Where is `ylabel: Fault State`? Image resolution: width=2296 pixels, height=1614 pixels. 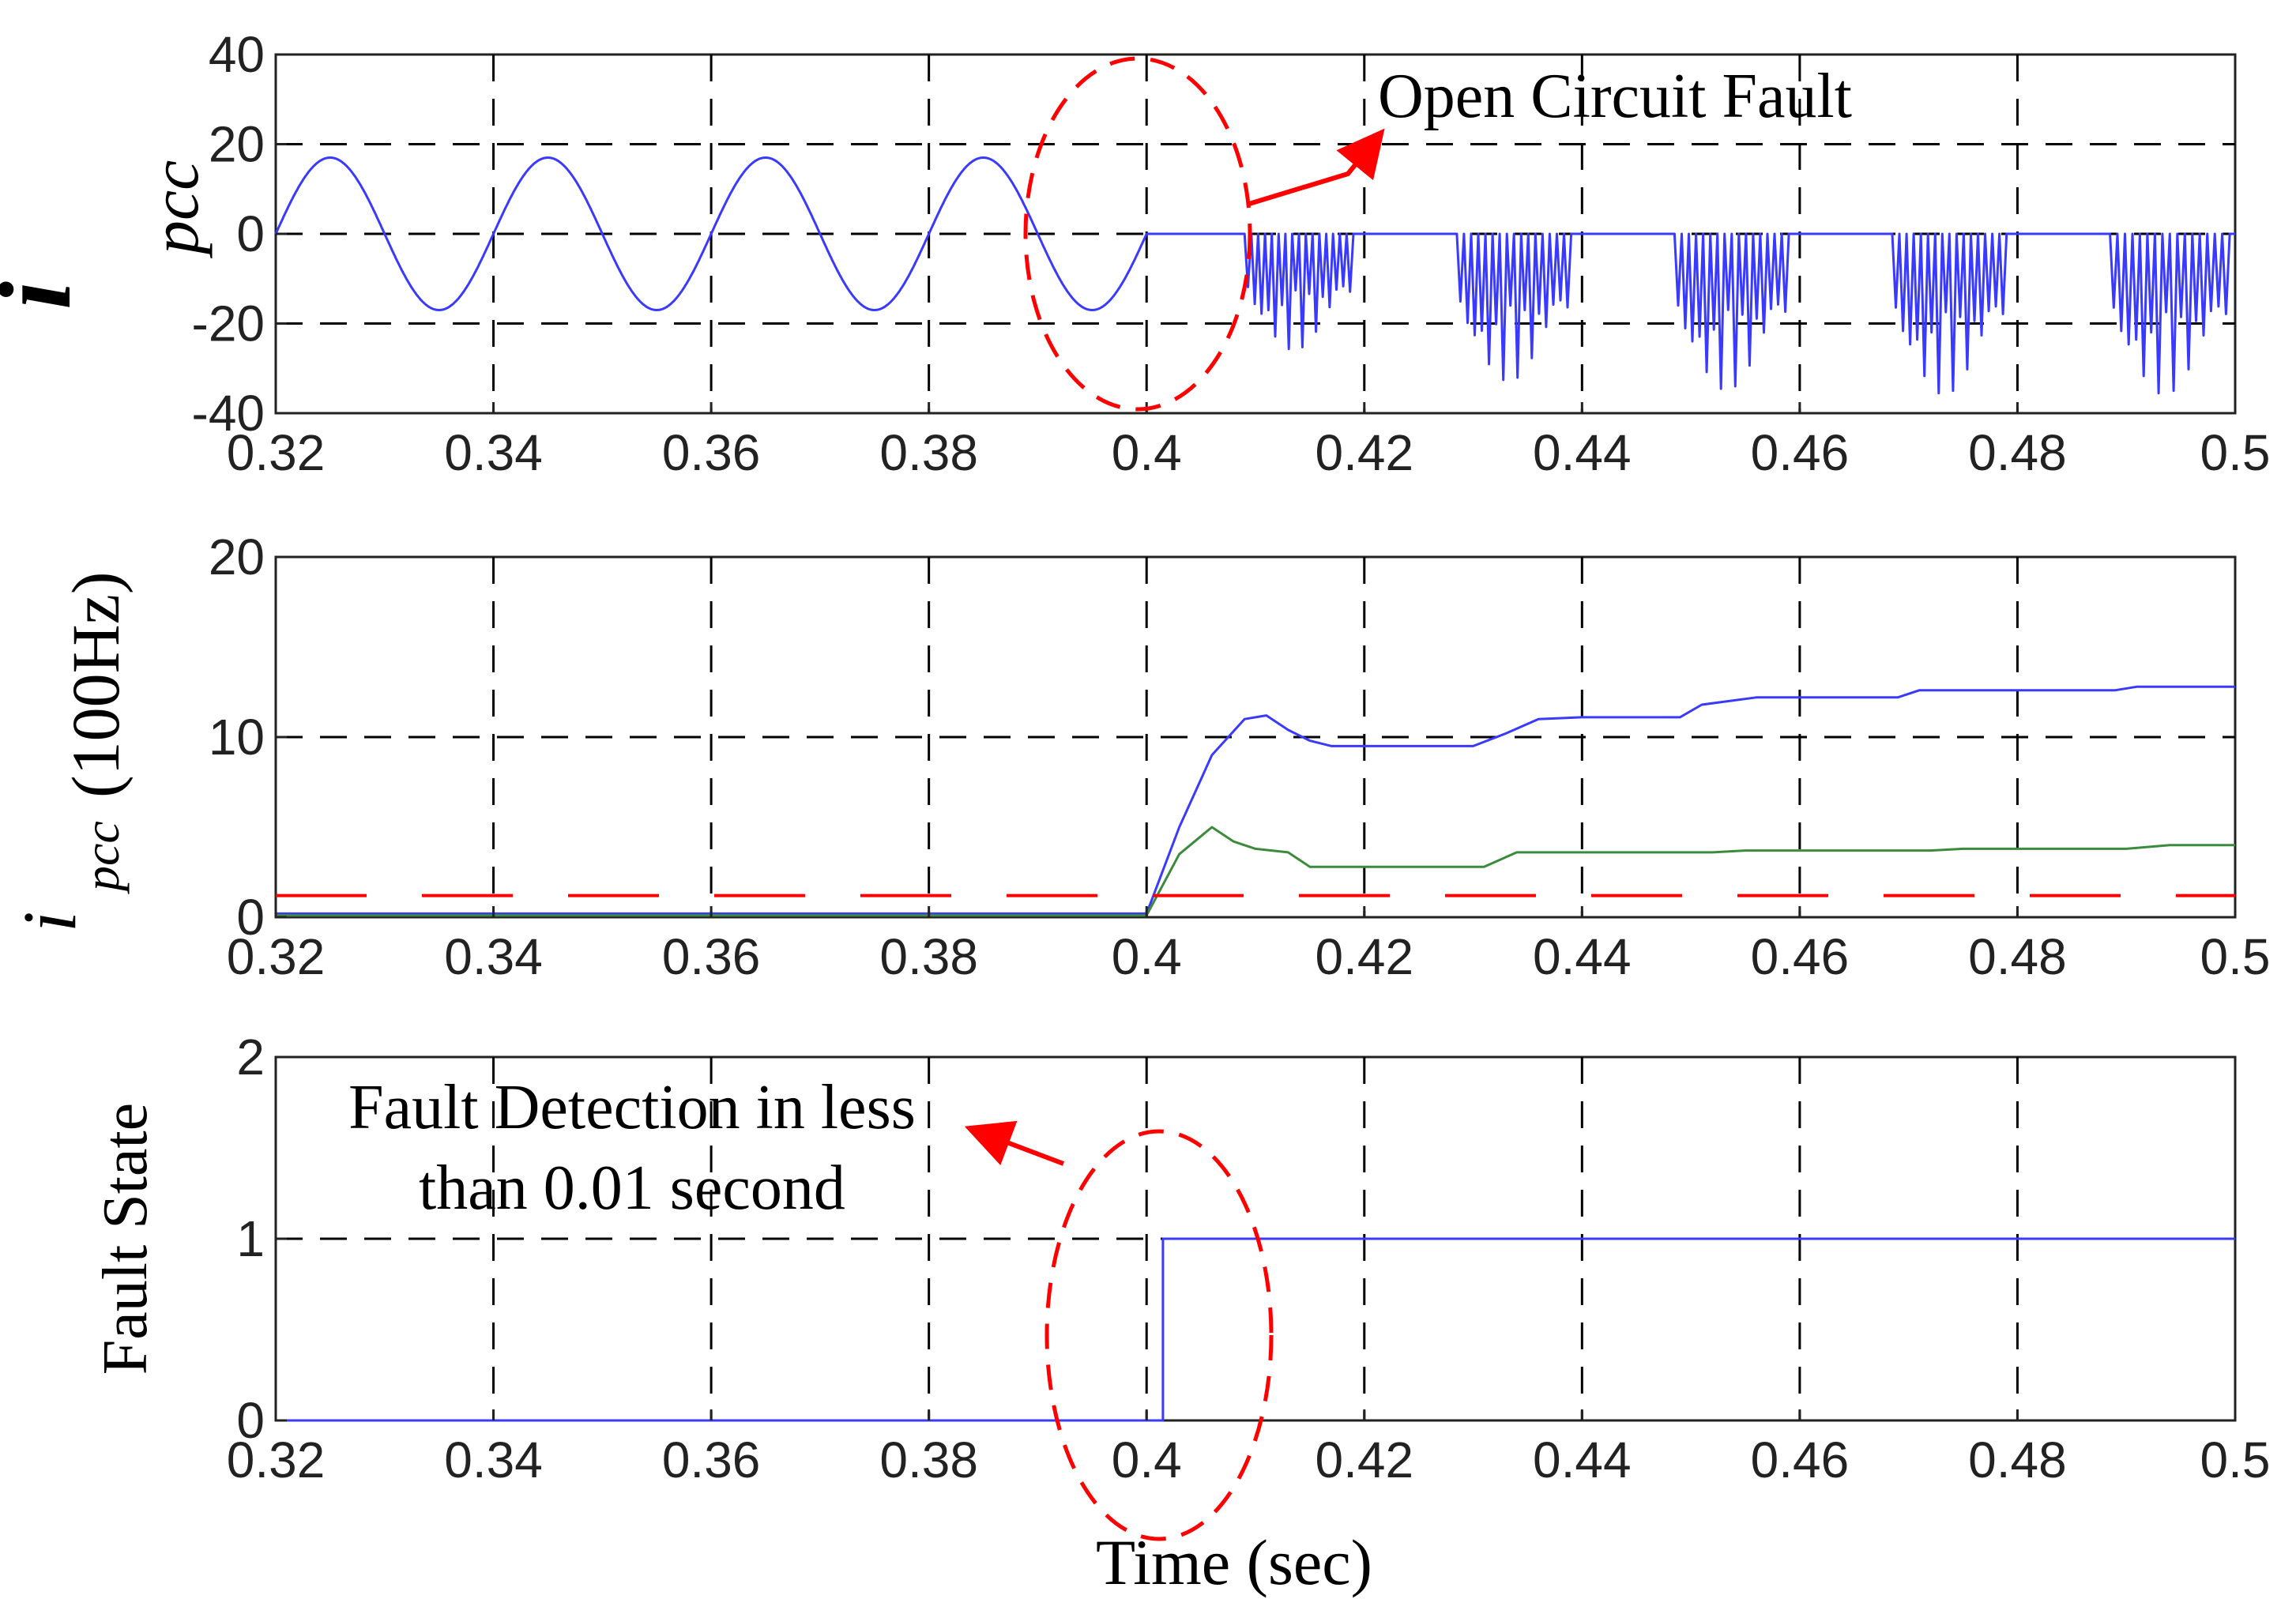
ylabel: Fault State is located at coordinates (125, 1239).